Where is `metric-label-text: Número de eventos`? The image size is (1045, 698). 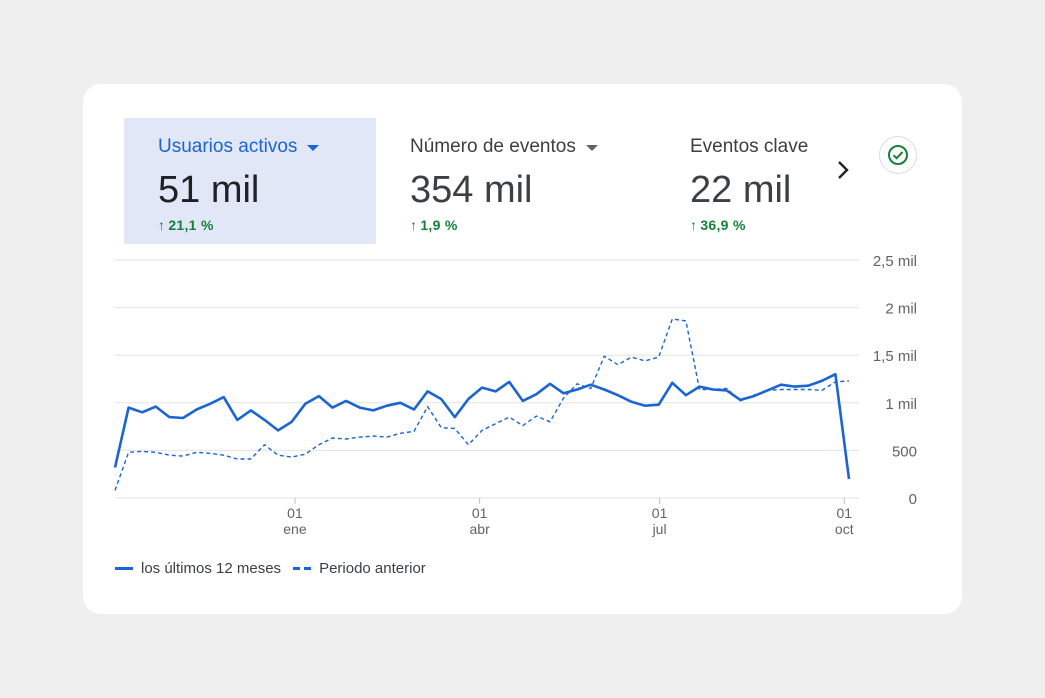
metric-label-text: Número de eventos is located at coordinates (493, 146).